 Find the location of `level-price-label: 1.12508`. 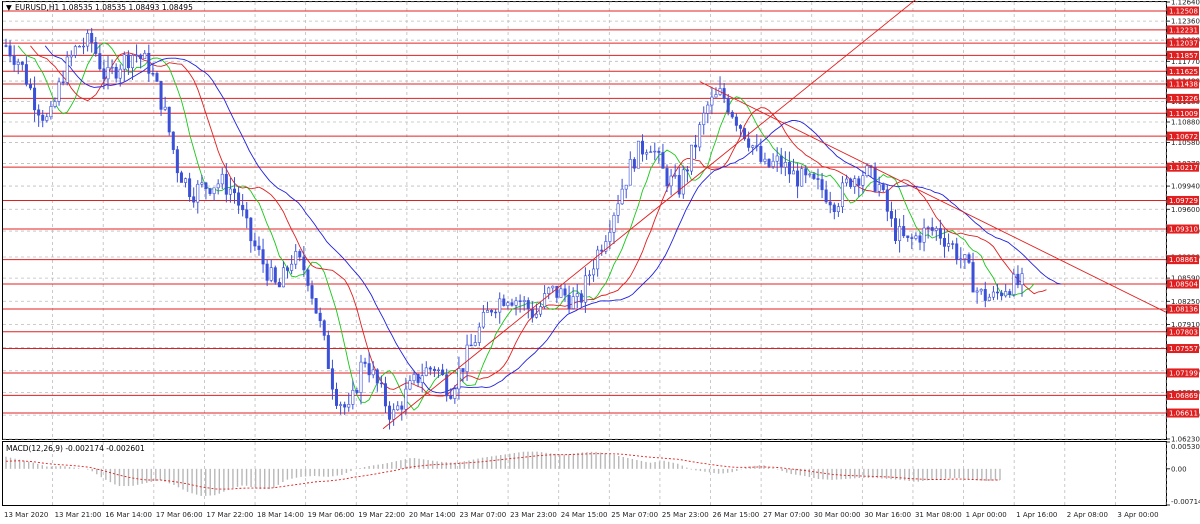

level-price-label: 1.12508 is located at coordinates (1183, 12).